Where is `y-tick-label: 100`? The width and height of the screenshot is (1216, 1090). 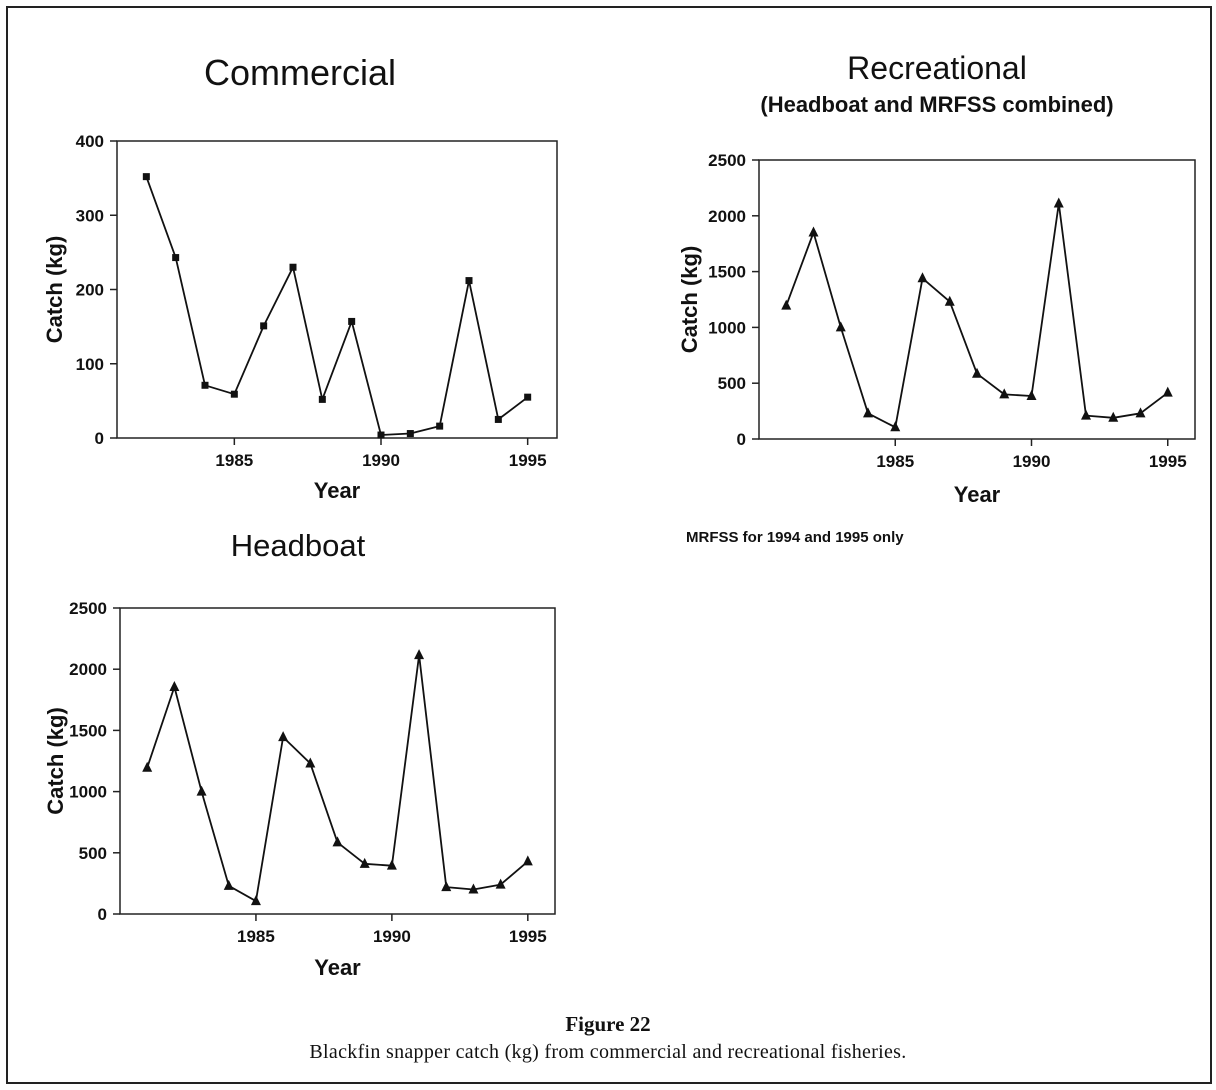
y-tick-label: 100 is located at coordinates (90, 364).